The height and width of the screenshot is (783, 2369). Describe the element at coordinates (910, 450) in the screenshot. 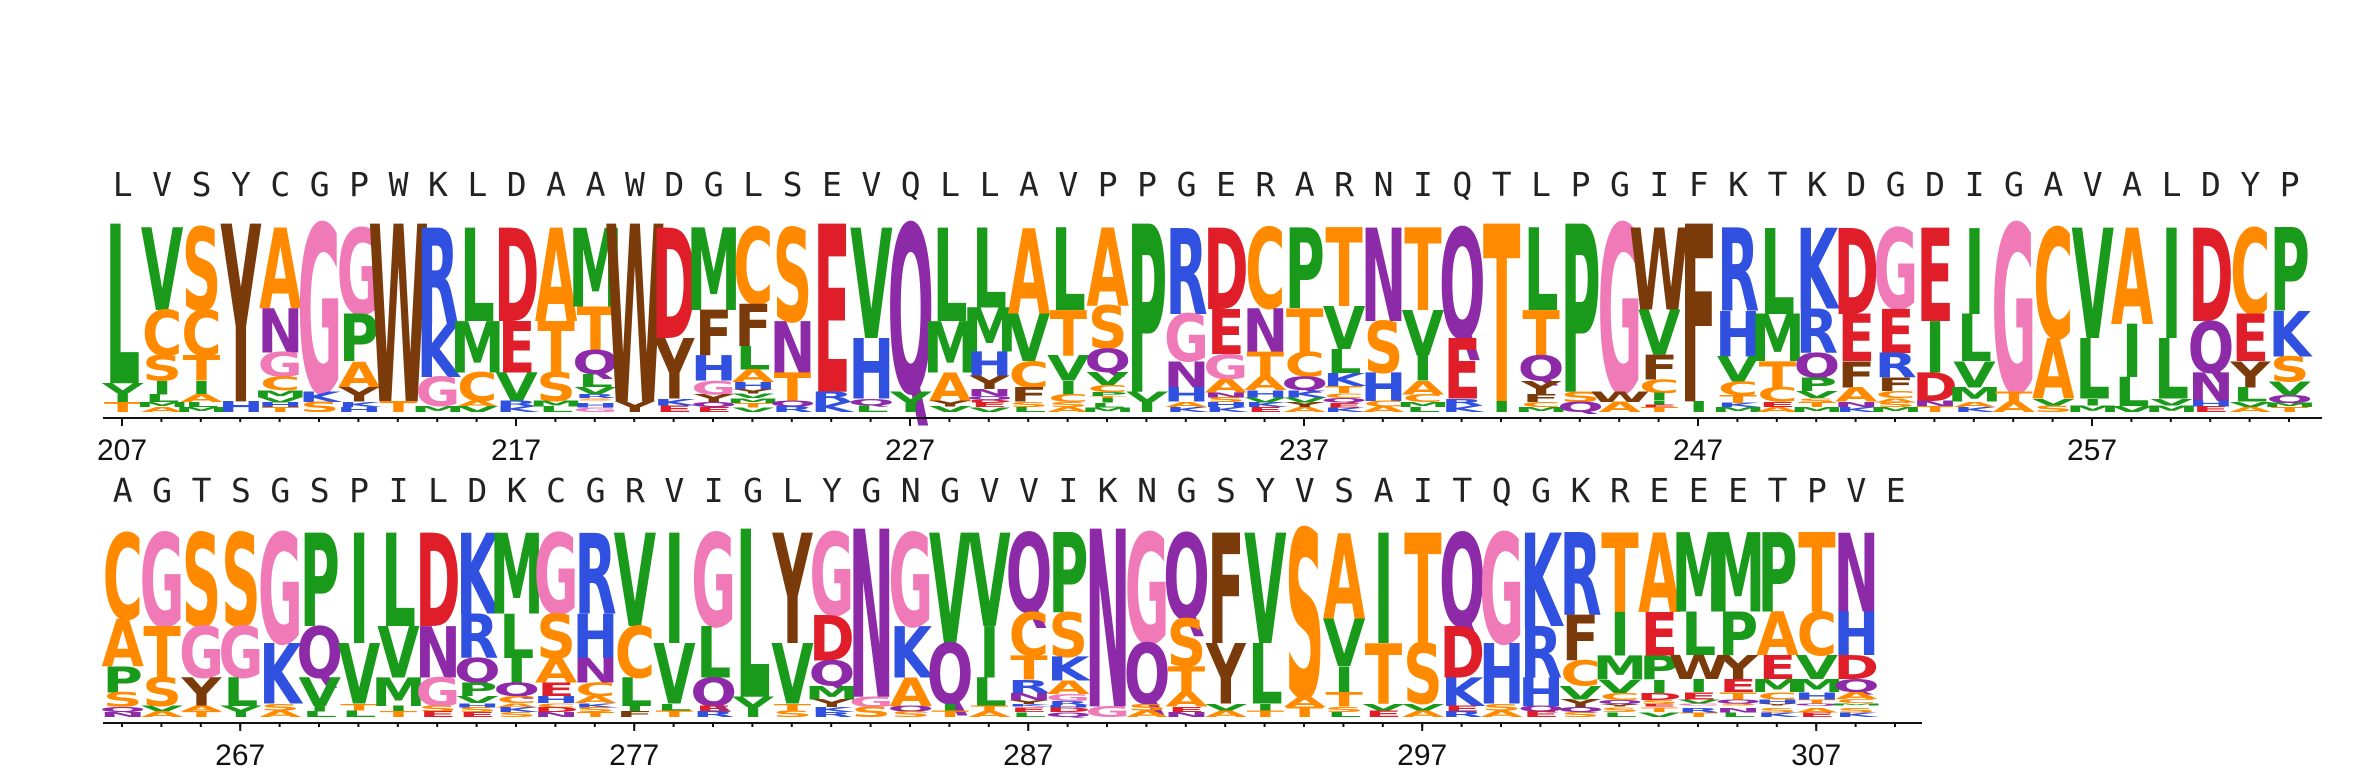

I see `x-tick-label: 227` at that location.